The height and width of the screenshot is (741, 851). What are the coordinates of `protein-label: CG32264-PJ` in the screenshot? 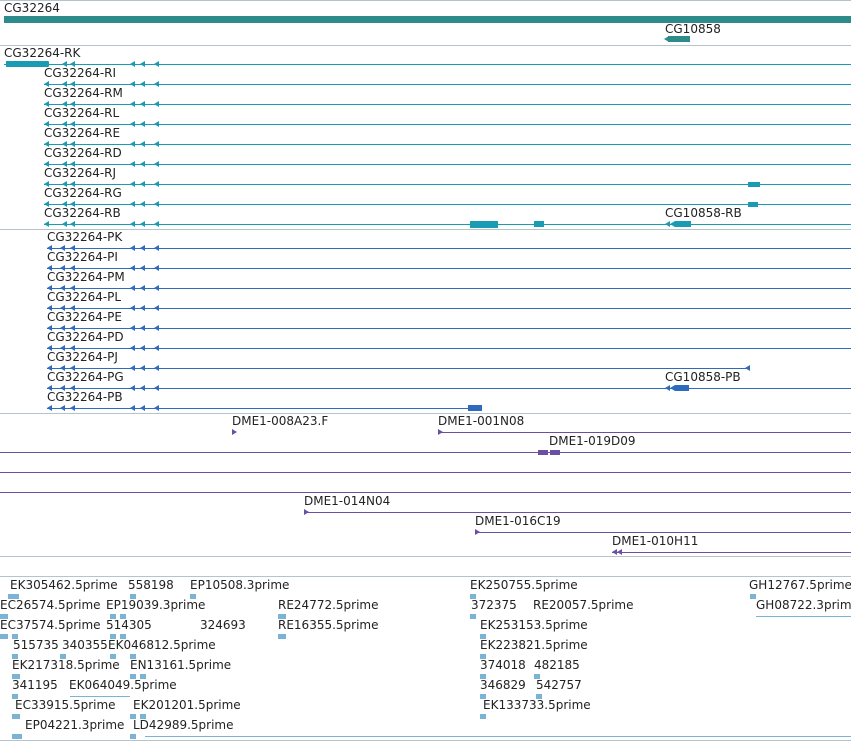 It's located at (82, 357).